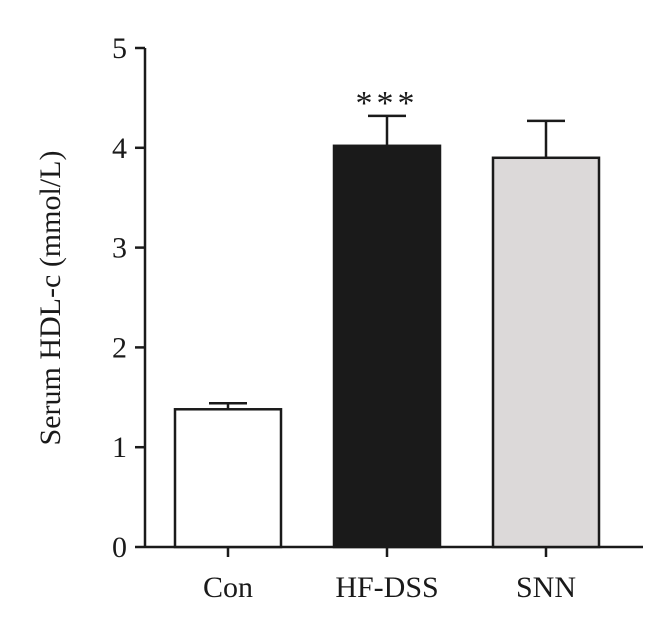 This screenshot has height=640, width=660. What do you see at coordinates (228, 478) in the screenshot?
I see `bar-con` at bounding box center [228, 478].